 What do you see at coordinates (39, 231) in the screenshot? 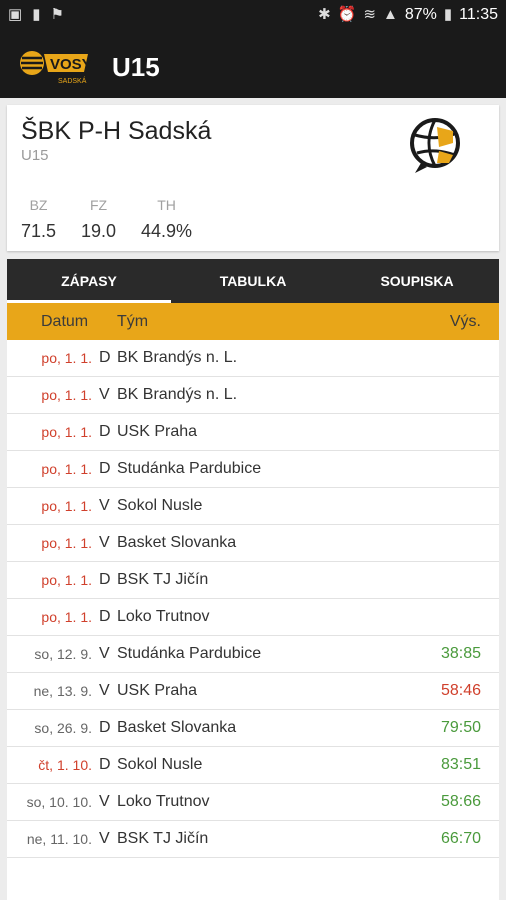
I see `stat-value: 71.5` at bounding box center [39, 231].